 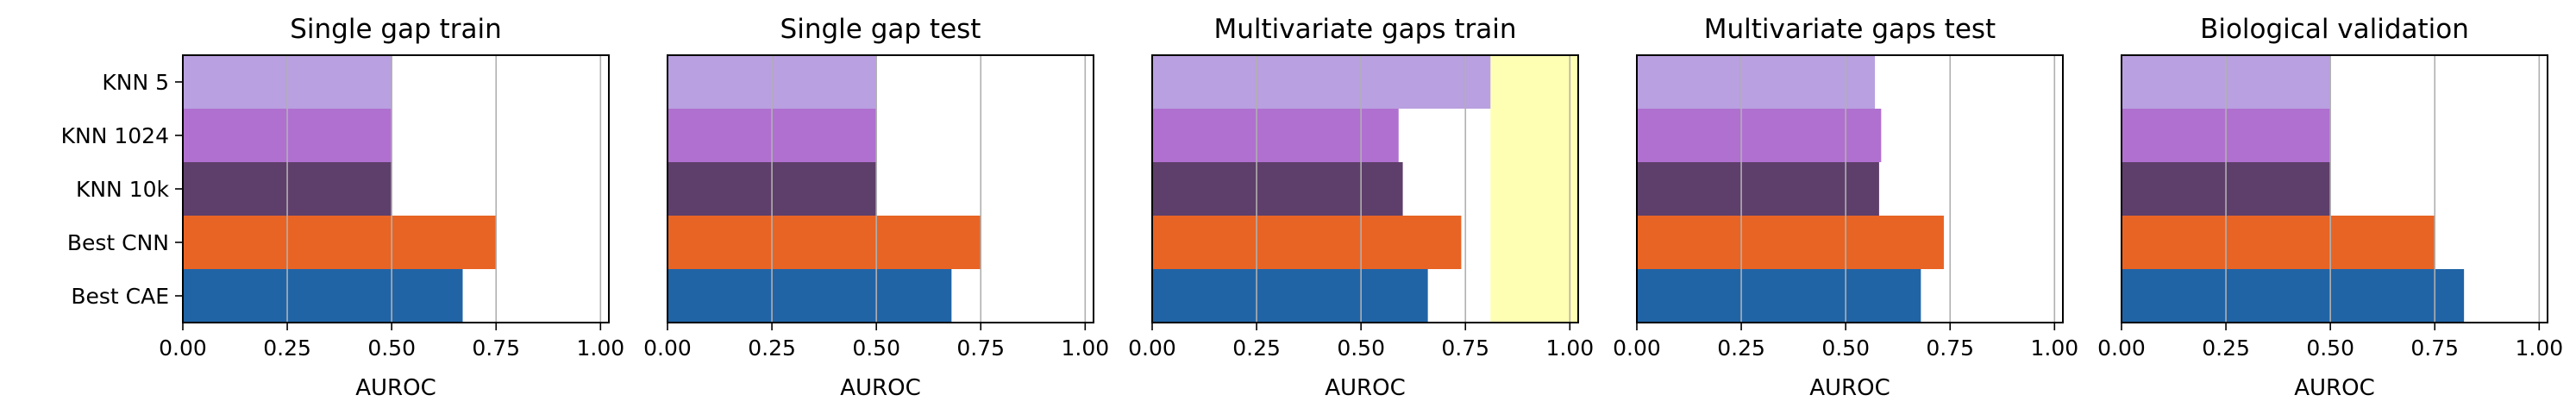 What do you see at coordinates (2334, 30) in the screenshot?
I see `chart-title: Biological validation` at bounding box center [2334, 30].